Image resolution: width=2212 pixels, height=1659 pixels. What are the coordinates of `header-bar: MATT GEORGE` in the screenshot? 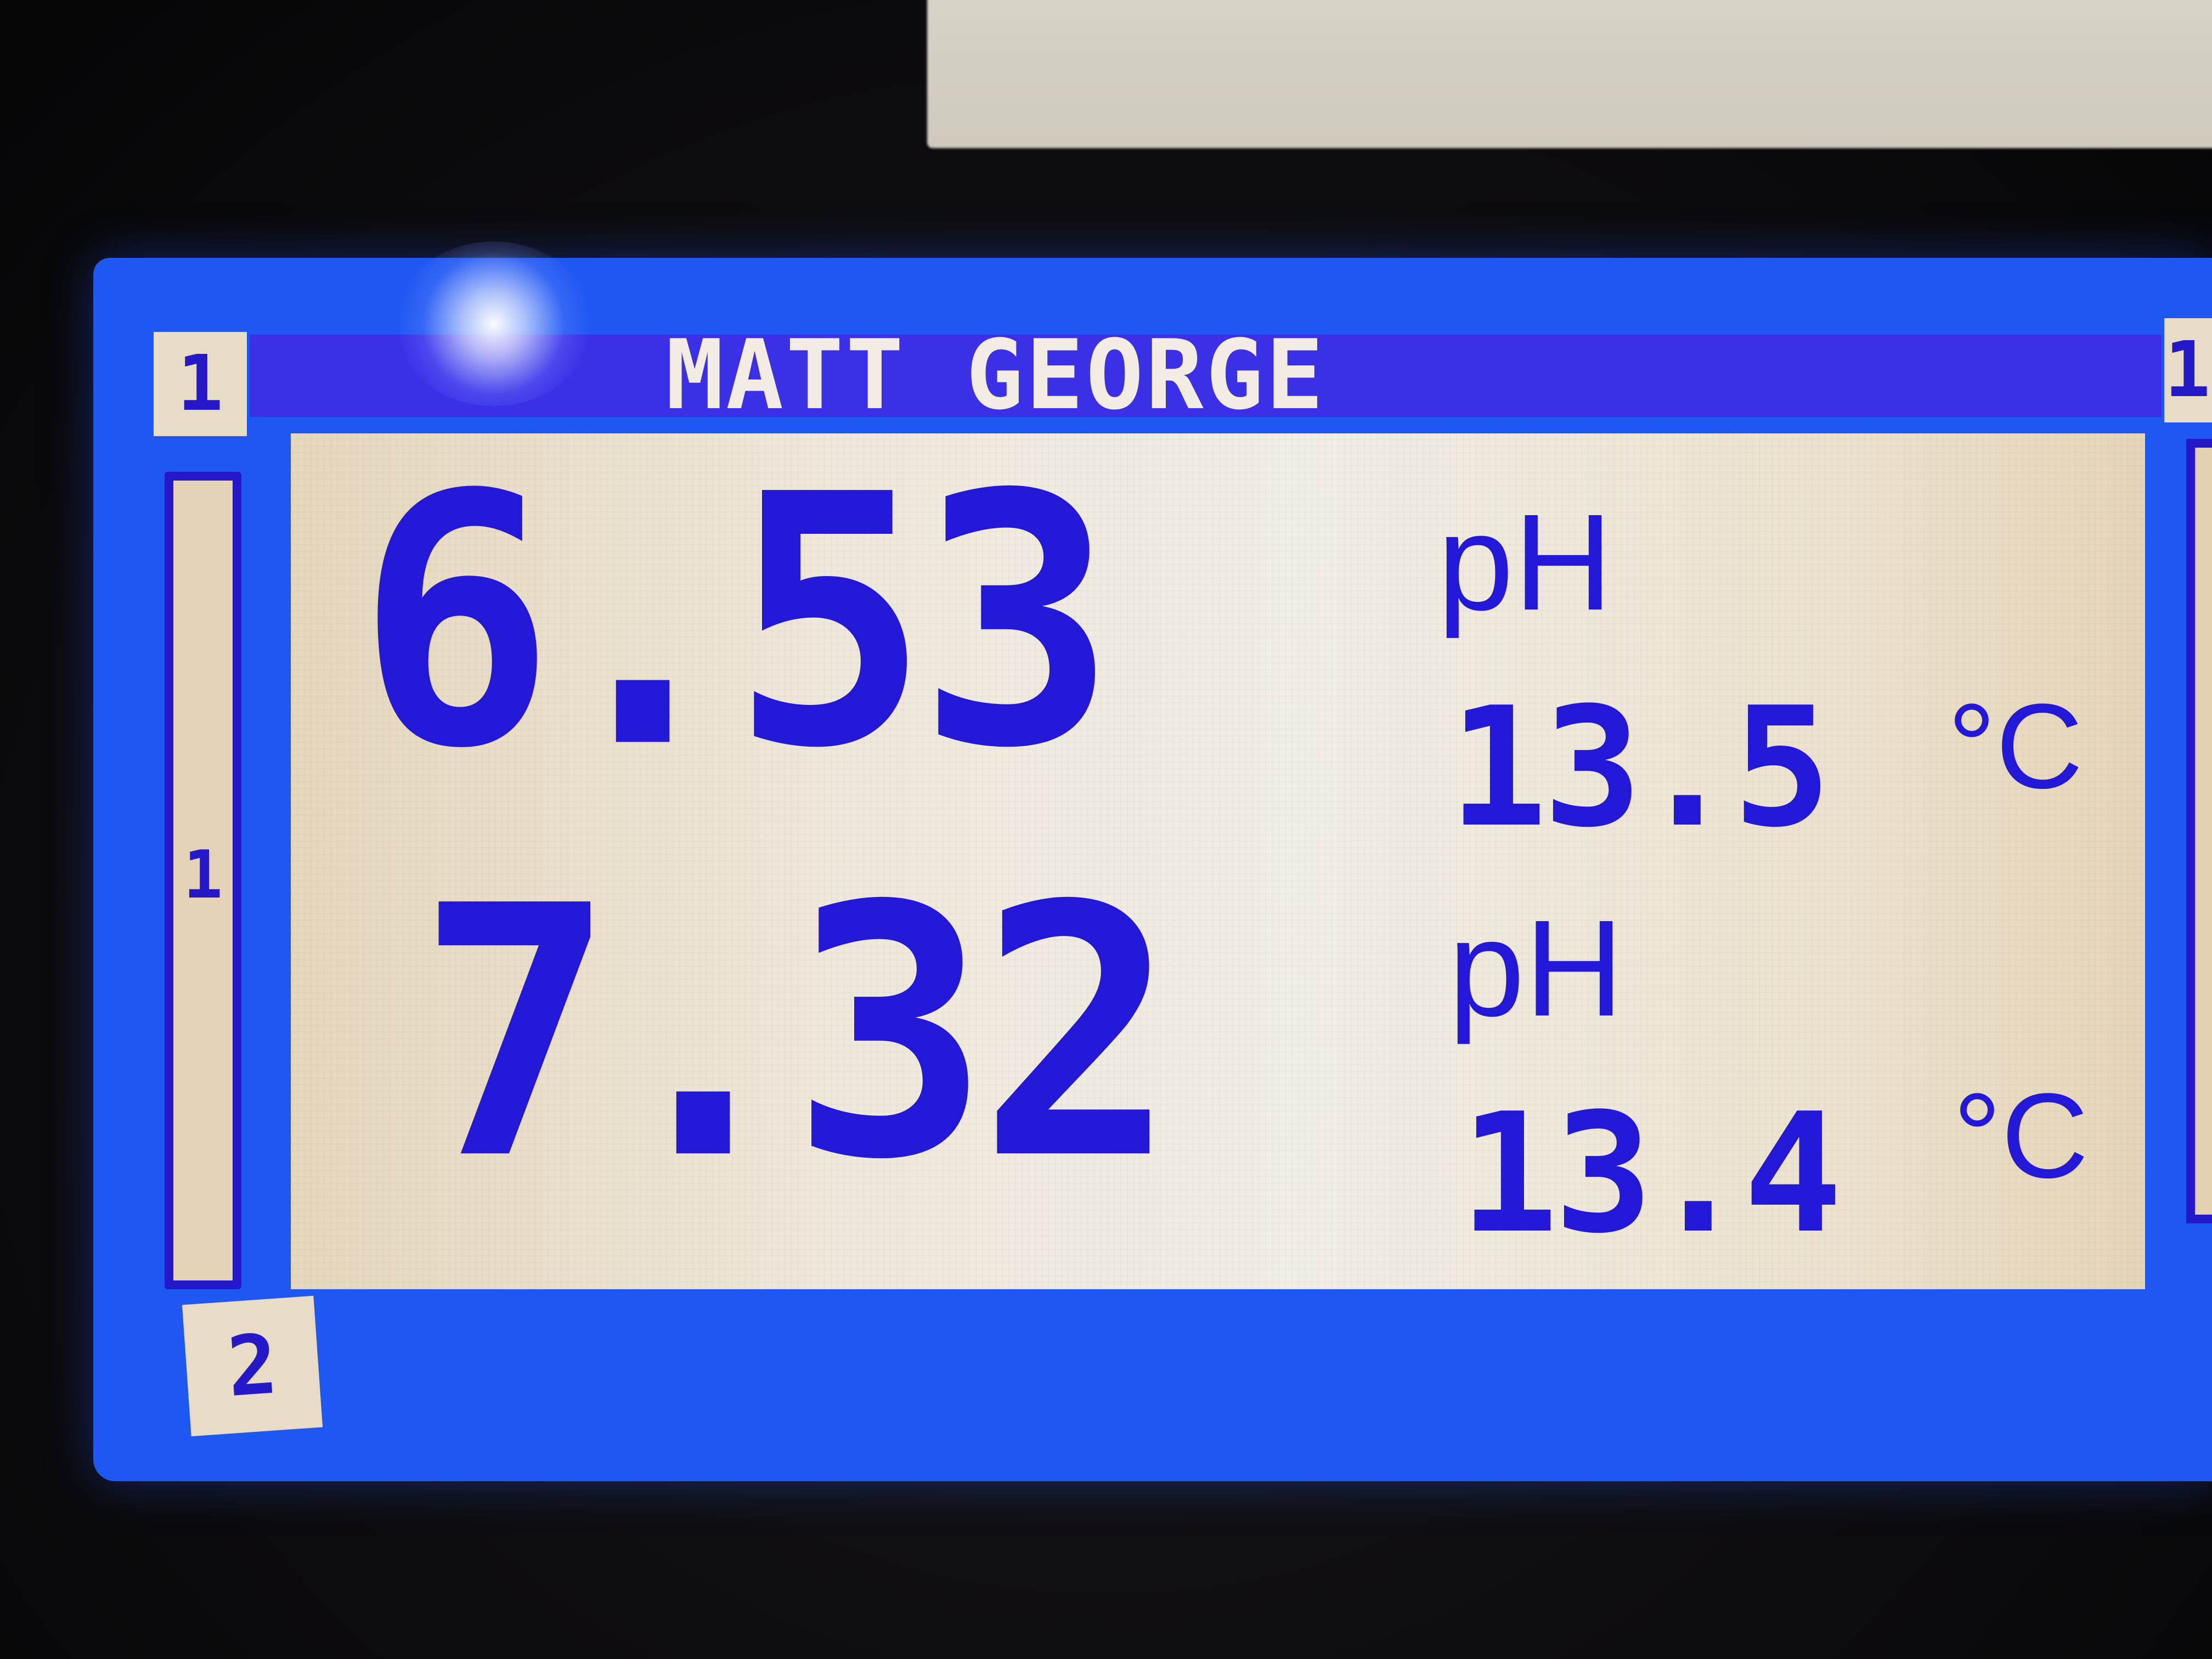 It's located at (1206, 375).